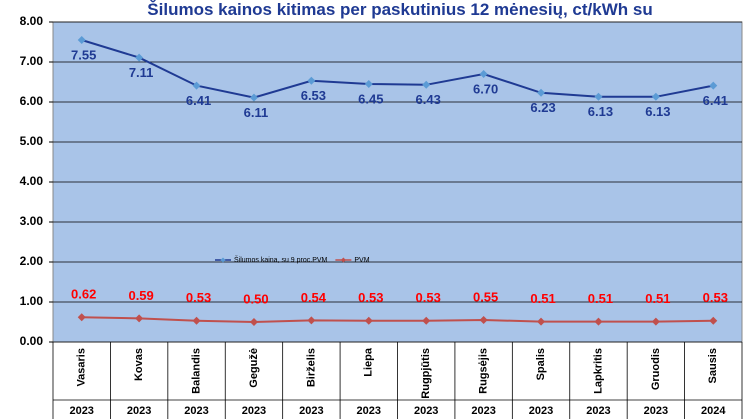  Describe the element at coordinates (32, 221) in the screenshot. I see `y-tick-label: 3.00` at that location.